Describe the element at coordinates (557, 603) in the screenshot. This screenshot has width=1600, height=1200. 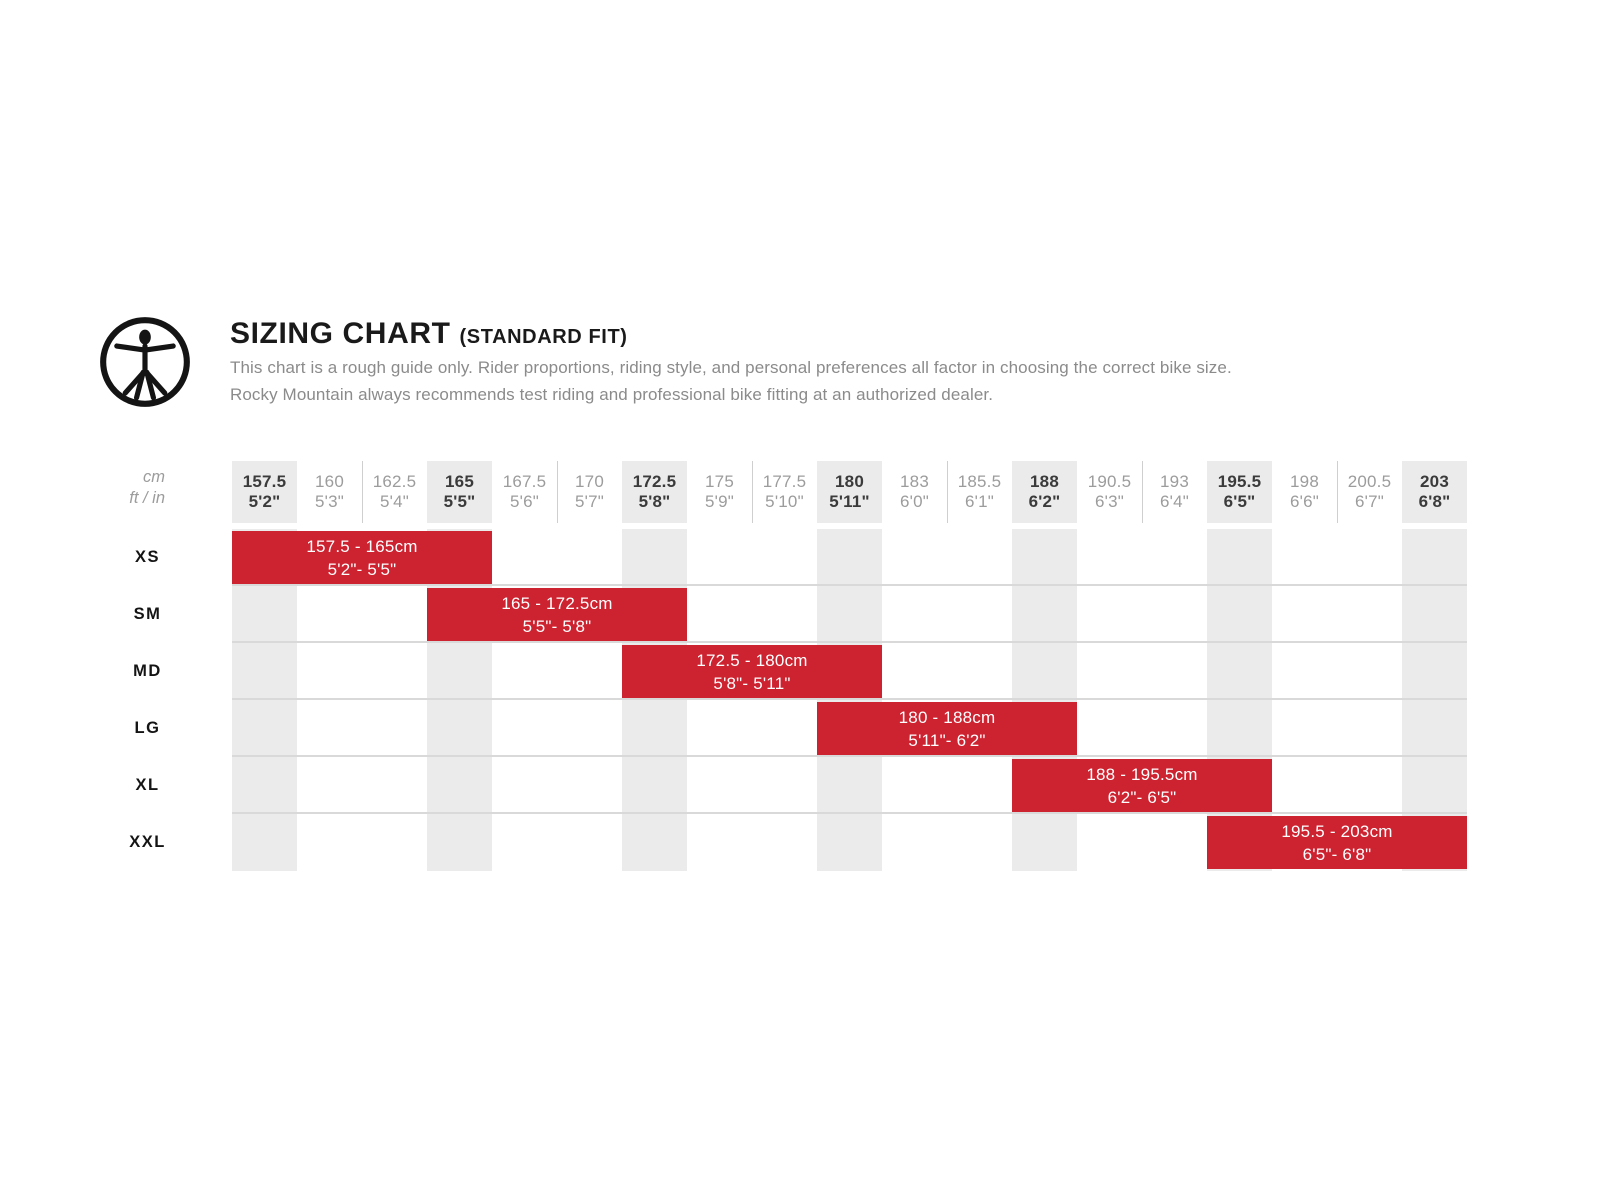
I see `bar-range-cm: 165 - 172.5cm` at that location.